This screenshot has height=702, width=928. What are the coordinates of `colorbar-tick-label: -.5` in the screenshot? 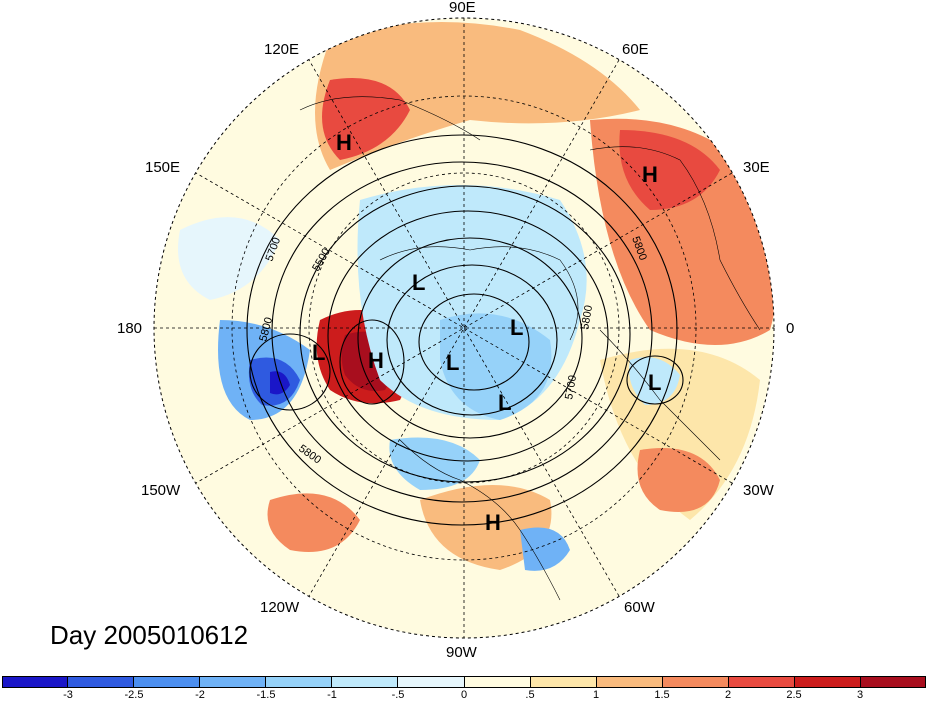 It's located at (398, 695).